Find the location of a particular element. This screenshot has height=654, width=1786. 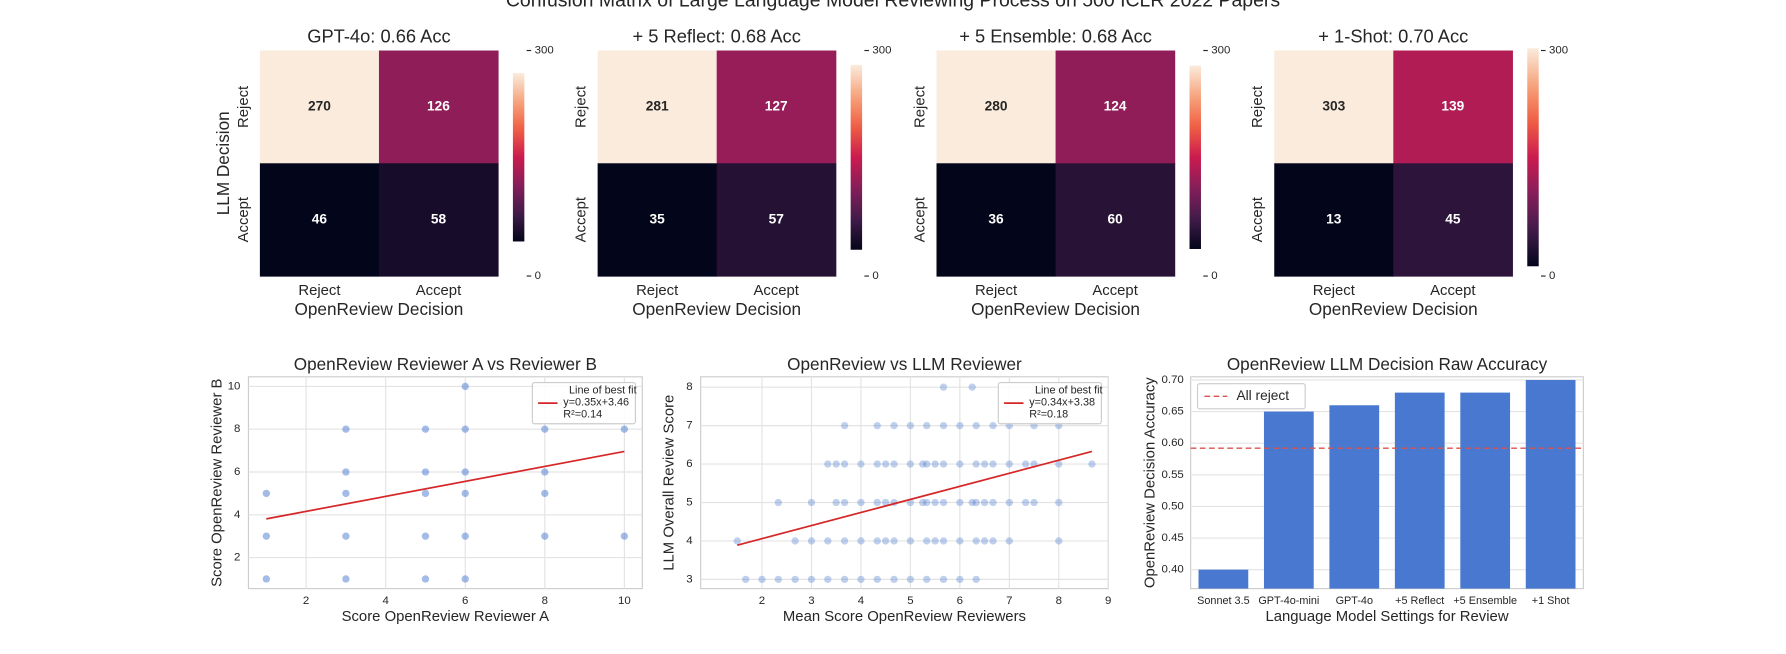

y-axis-label: Score OpenReview Reviewer B is located at coordinates (217, 482).